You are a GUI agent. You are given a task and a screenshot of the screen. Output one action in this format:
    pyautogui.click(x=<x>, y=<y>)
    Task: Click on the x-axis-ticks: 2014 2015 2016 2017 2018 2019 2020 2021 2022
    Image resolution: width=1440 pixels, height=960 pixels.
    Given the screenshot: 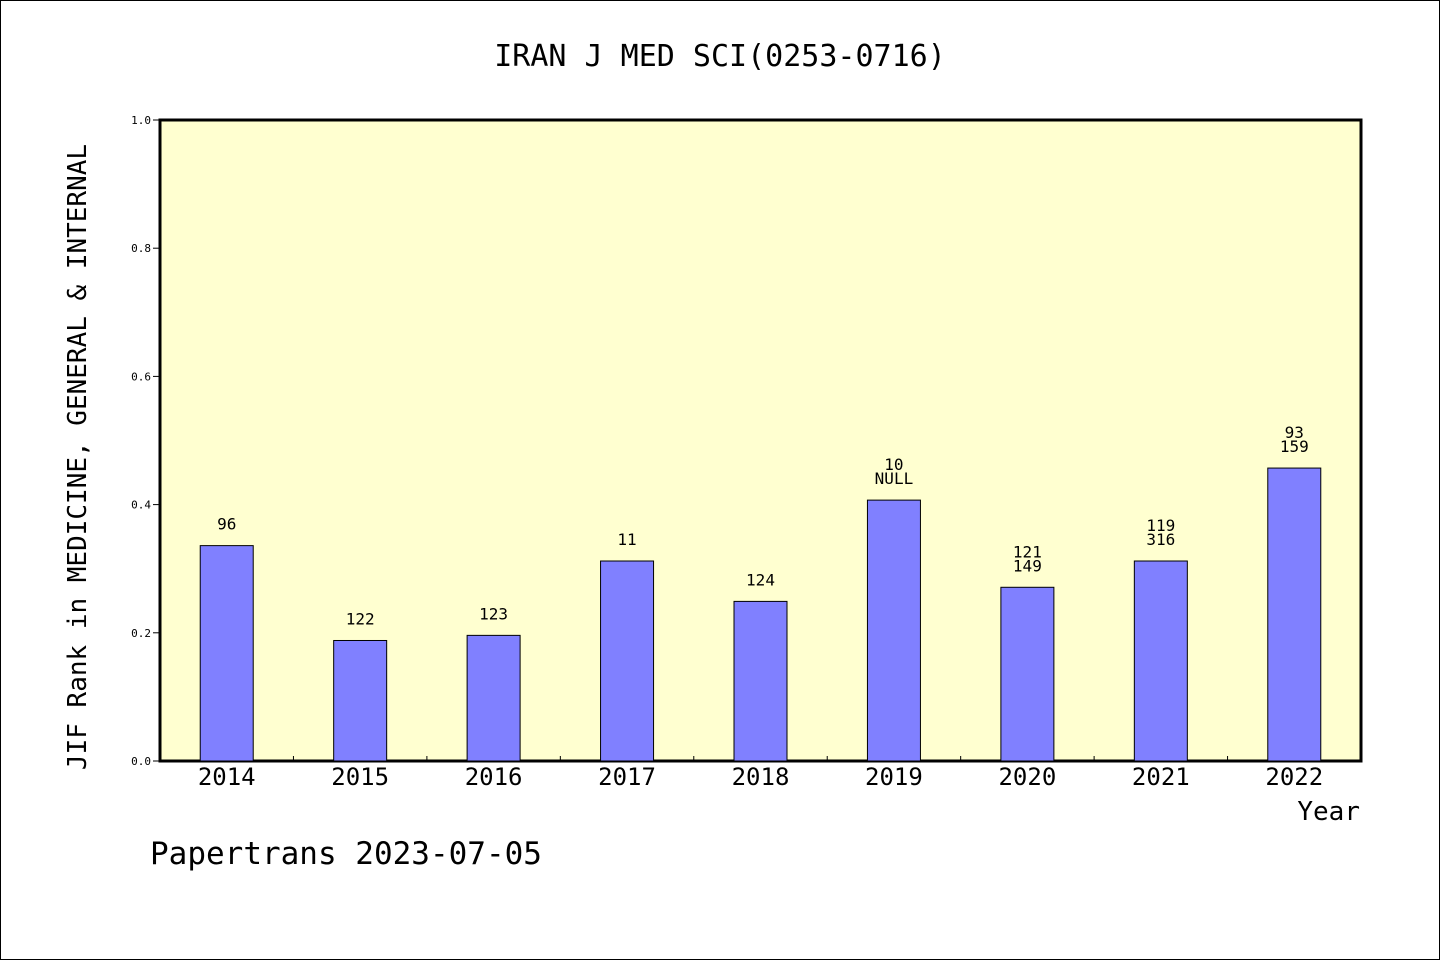 What is the action you would take?
    pyautogui.click(x=760, y=773)
    